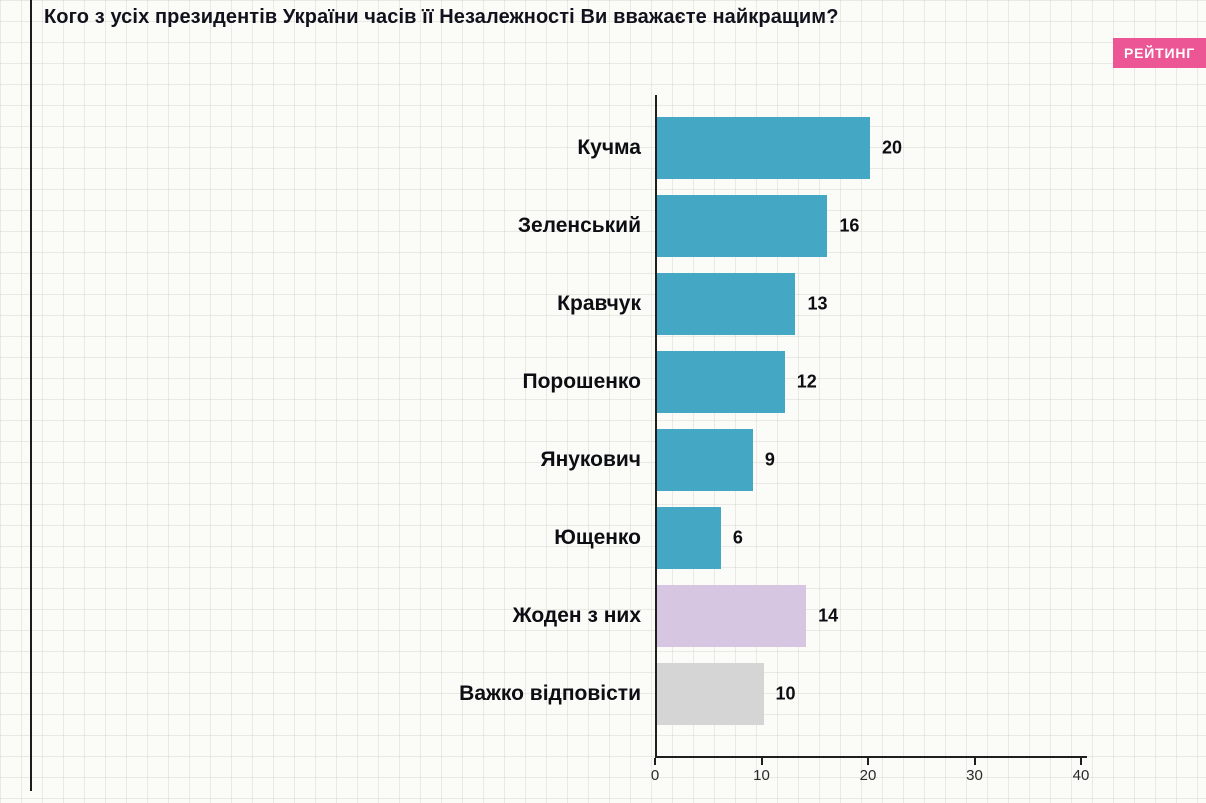  What do you see at coordinates (579, 225) in the screenshot?
I see `category-label: Зеленський` at bounding box center [579, 225].